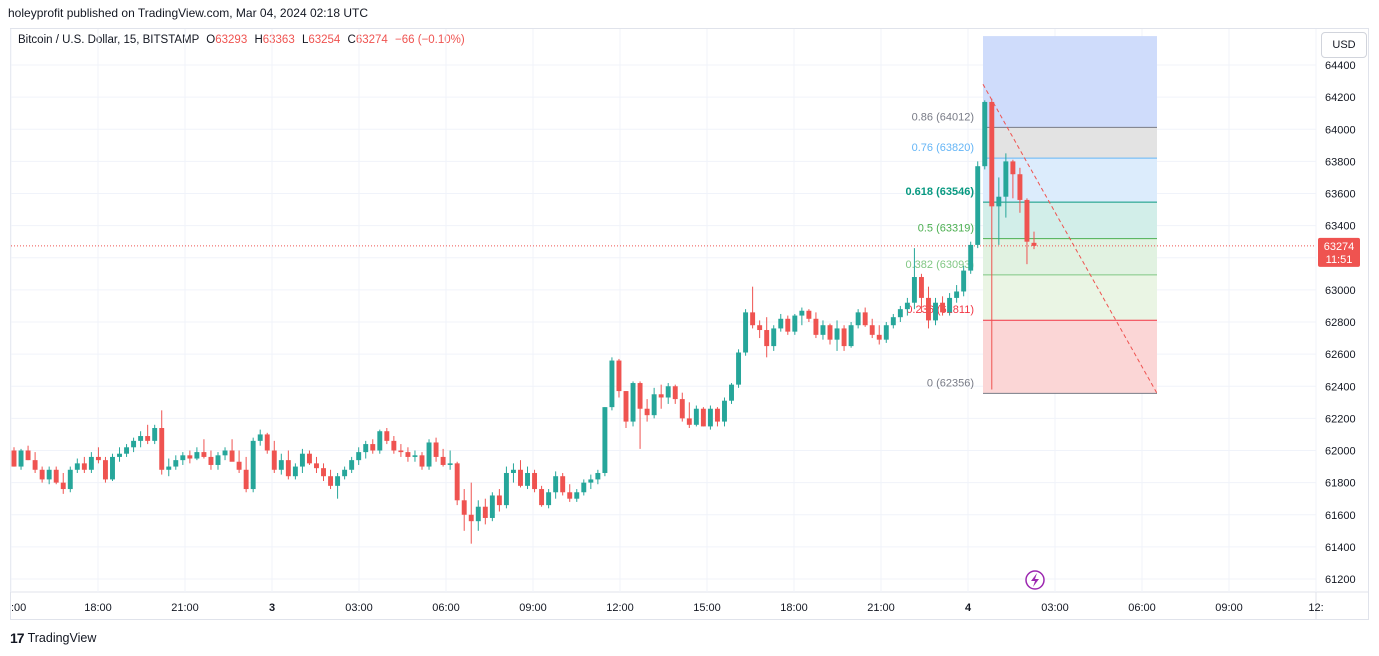 The image size is (1379, 656). What do you see at coordinates (943, 117) in the screenshot?
I see `fib-level-label: 0.86 (64012)` at bounding box center [943, 117].